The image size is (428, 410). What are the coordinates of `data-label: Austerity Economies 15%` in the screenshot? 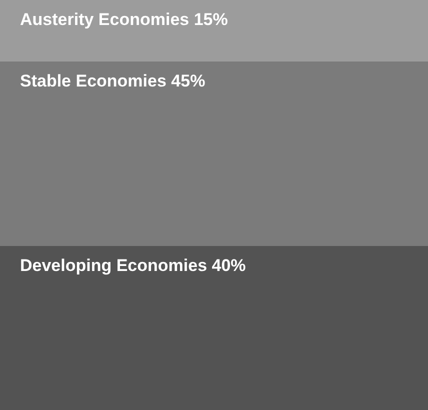 It's located at (124, 19).